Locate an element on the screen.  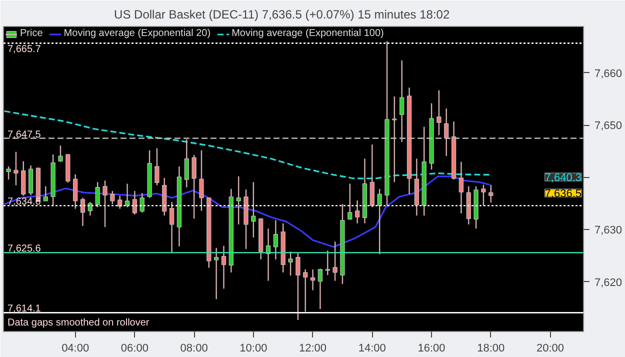
y-tick-label: 7,630 is located at coordinates (608, 230).